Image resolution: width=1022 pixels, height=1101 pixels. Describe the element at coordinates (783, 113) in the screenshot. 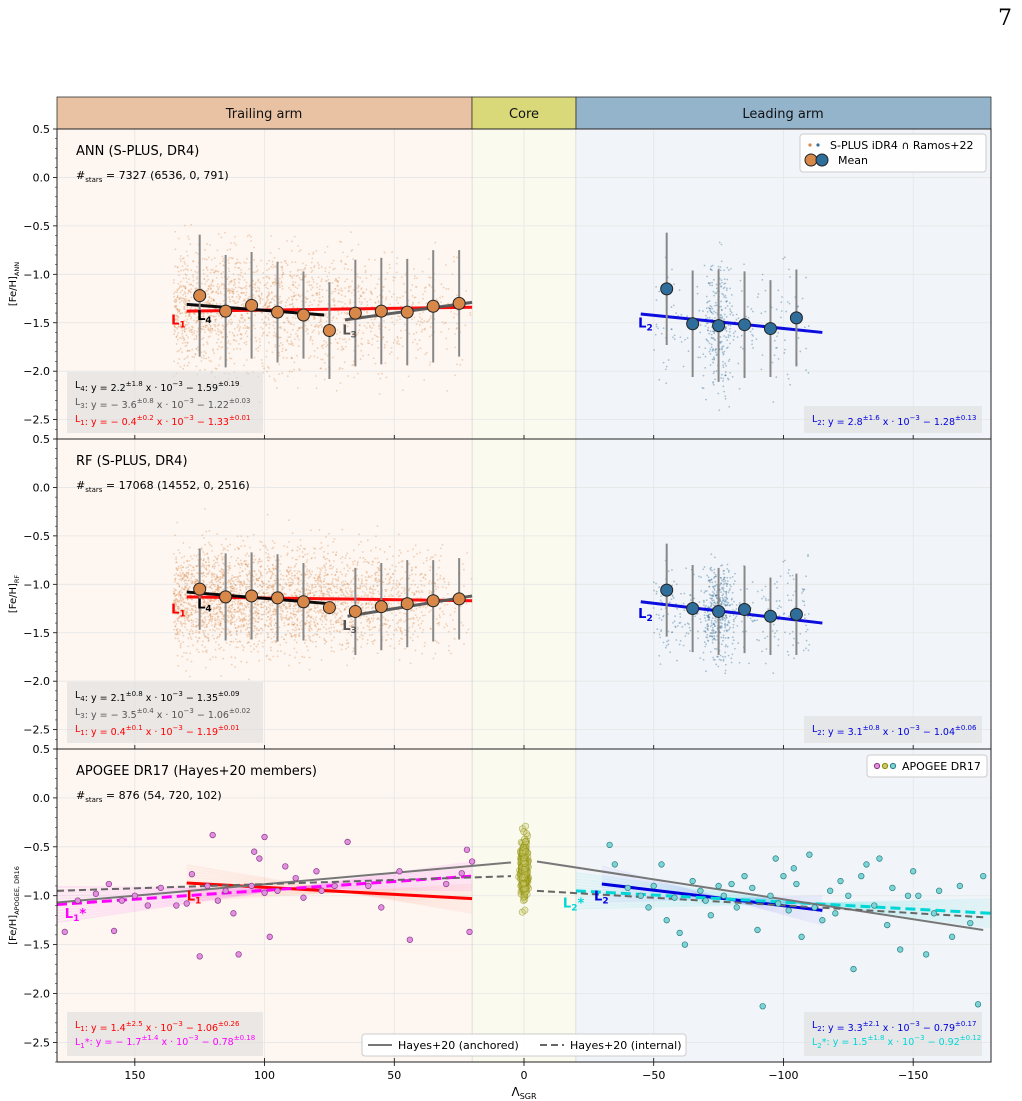

I see `header-leading` at that location.